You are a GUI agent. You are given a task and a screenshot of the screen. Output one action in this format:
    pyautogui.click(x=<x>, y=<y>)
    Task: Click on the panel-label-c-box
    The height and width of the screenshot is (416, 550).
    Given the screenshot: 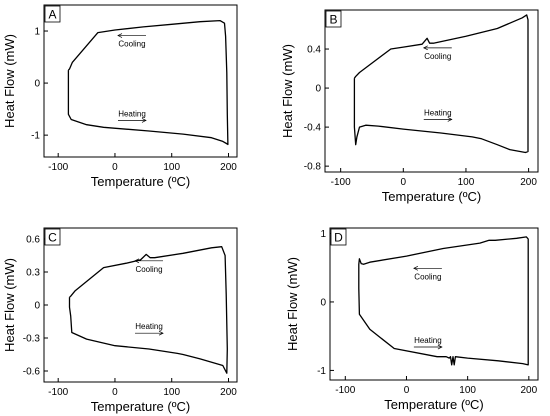 What is the action you would take?
    pyautogui.click(x=52, y=237)
    